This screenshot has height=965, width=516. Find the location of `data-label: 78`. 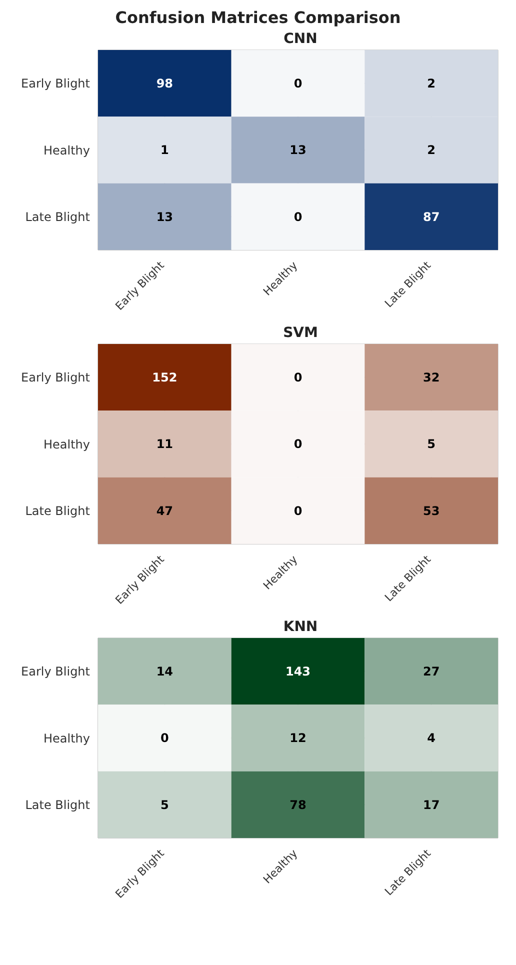

data-label: 78 is located at coordinates (298, 805).